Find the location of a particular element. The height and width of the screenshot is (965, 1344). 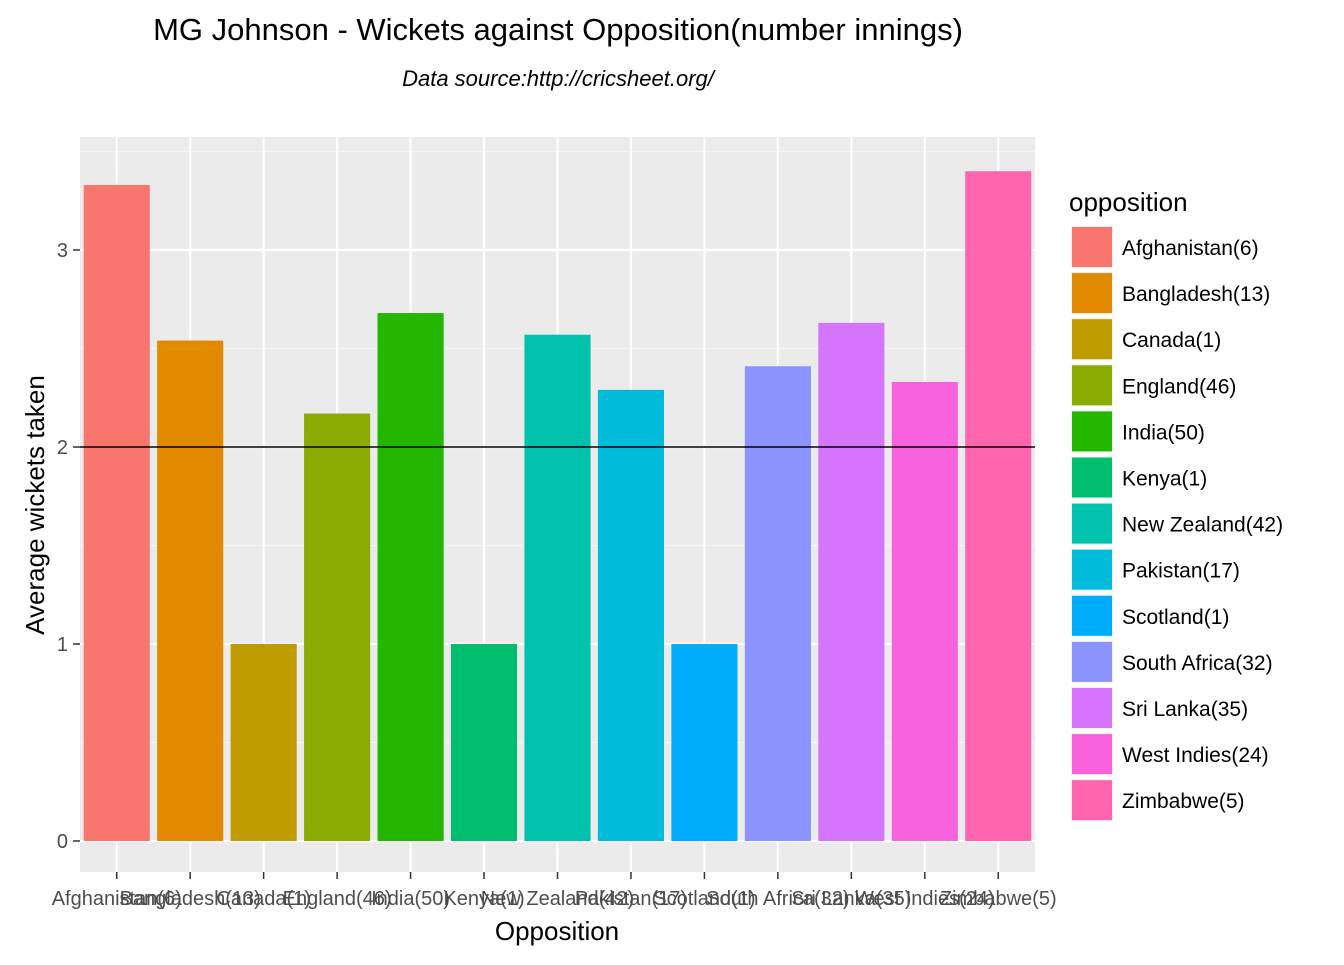

x-tick-label: Pakistan(17) is located at coordinates (631, 899).